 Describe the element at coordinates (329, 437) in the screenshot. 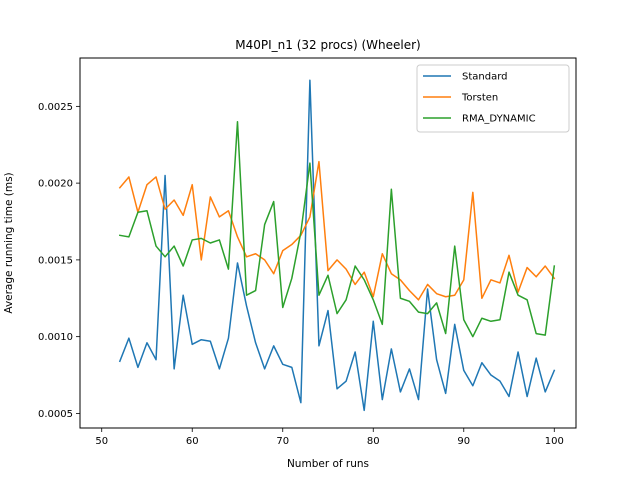

I see `x-axis: 50 60 70 80 90 100` at that location.